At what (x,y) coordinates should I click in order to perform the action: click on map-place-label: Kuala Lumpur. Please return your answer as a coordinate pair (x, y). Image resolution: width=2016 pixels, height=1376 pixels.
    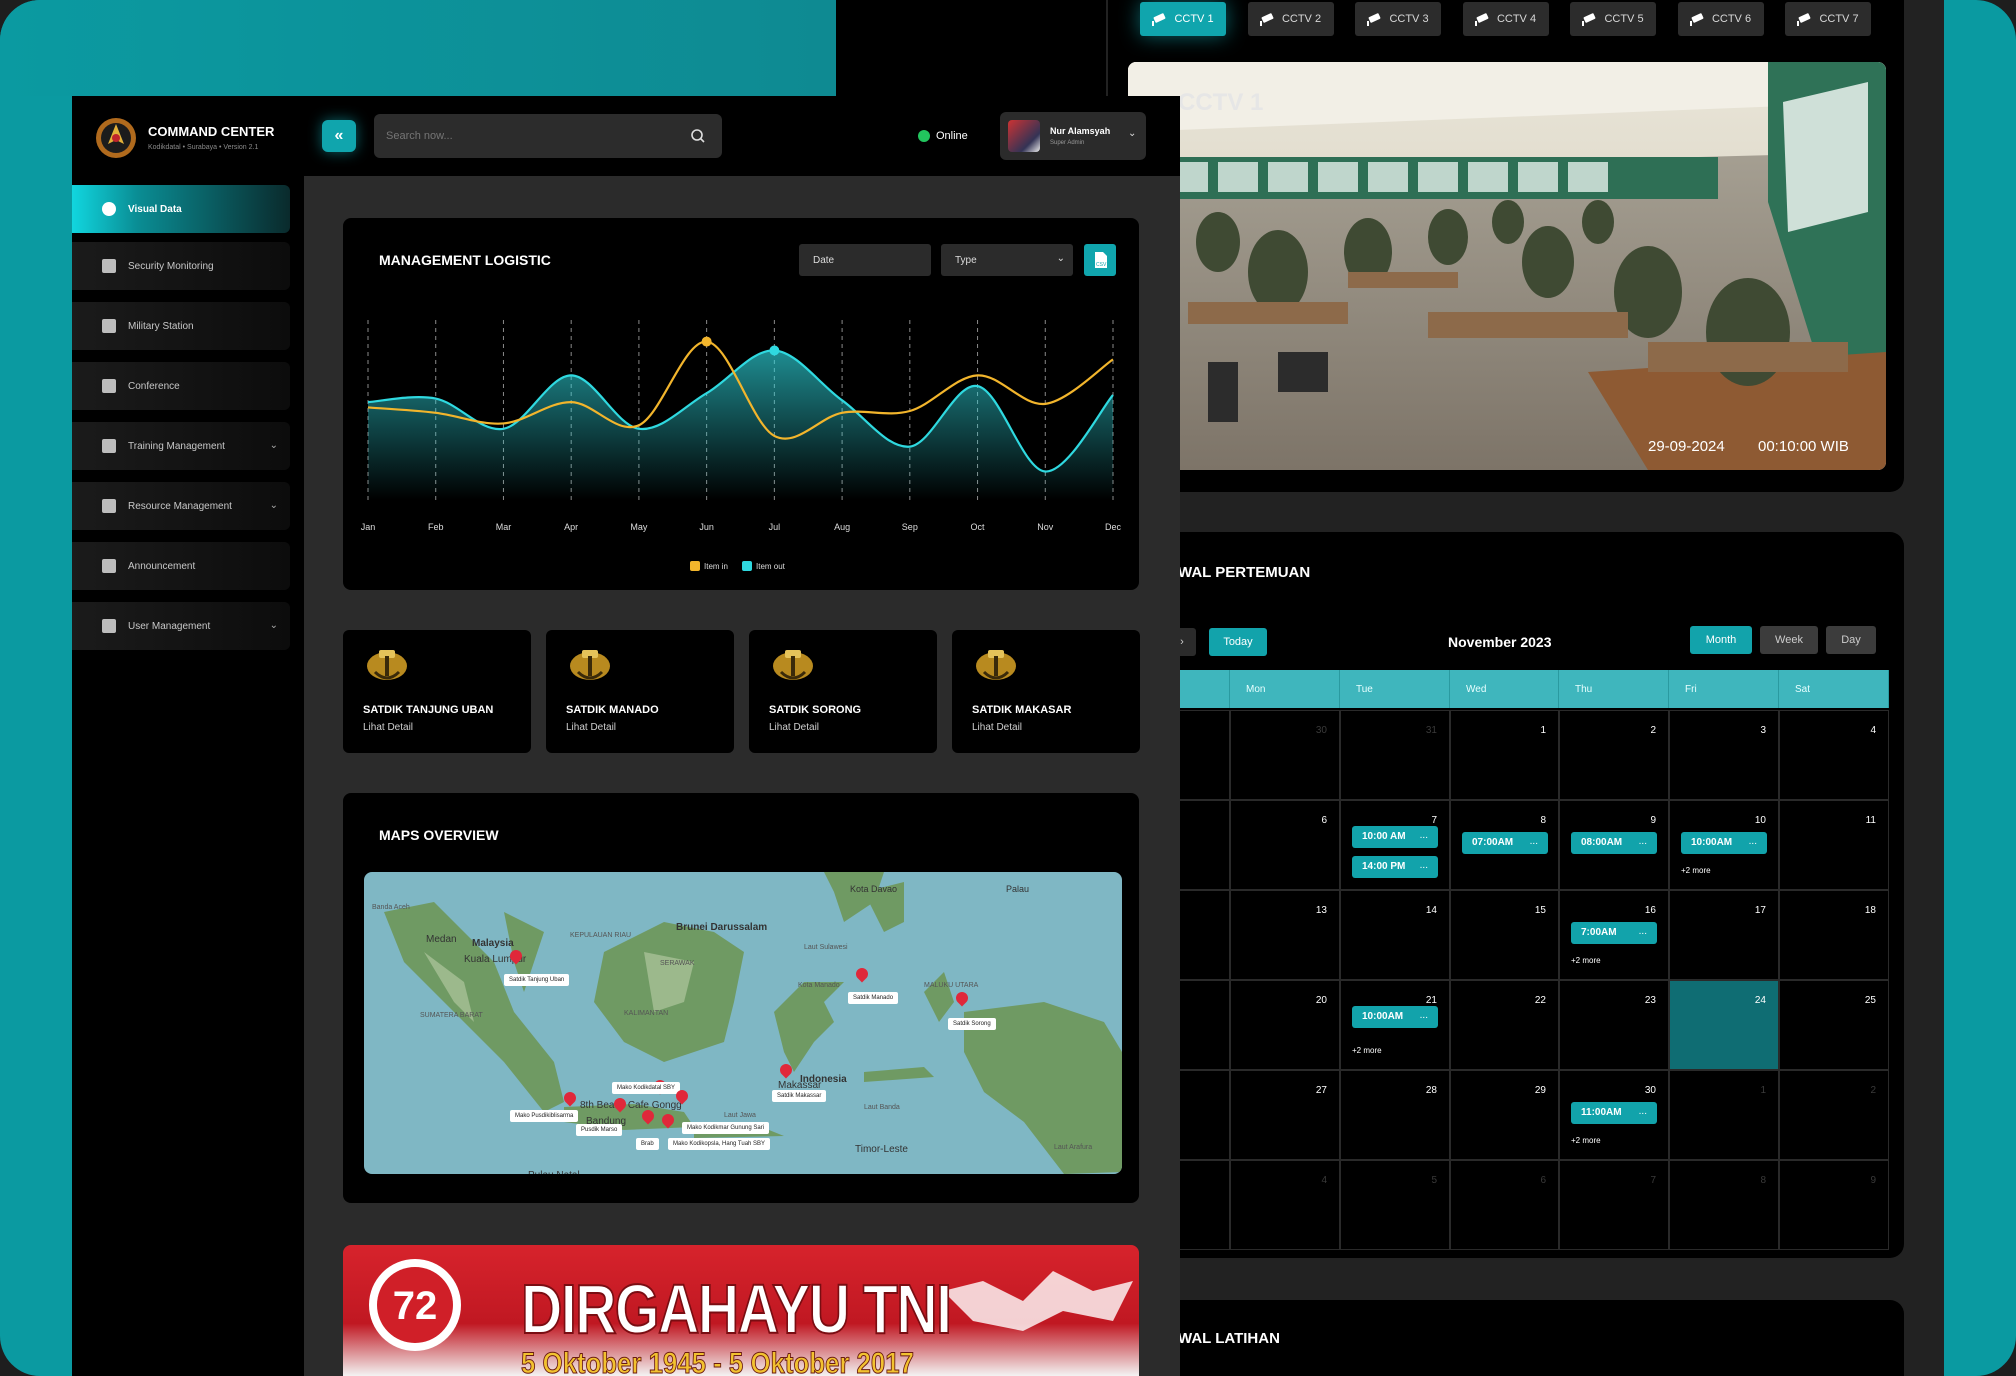
    Looking at the image, I should click on (495, 959).